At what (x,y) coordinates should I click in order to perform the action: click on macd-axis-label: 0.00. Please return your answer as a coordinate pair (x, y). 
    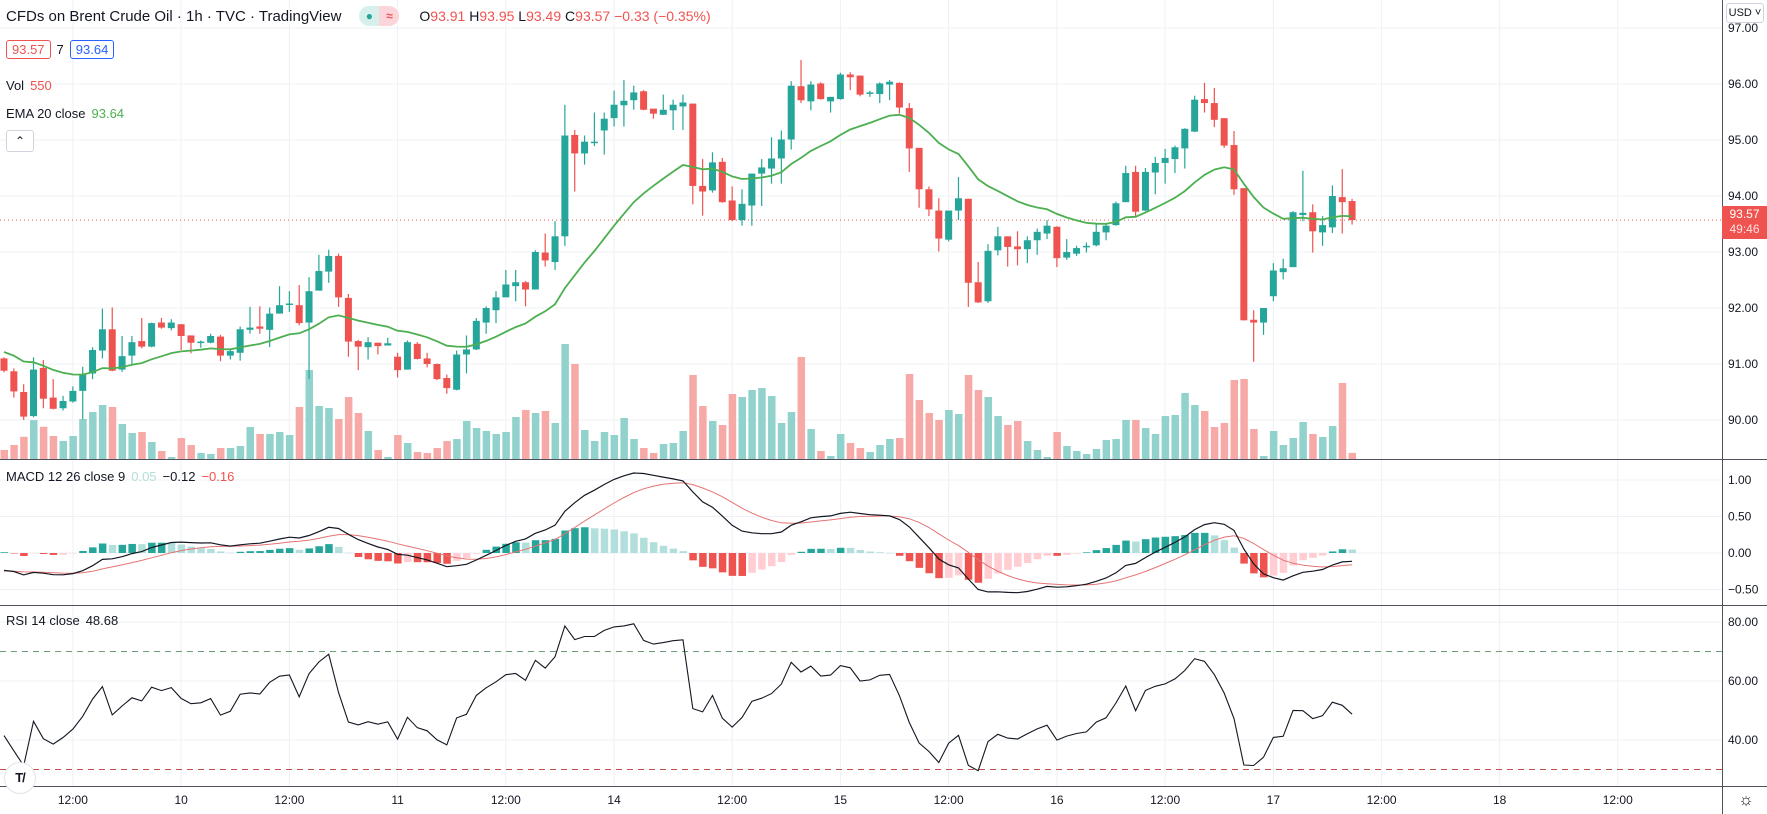
    Looking at the image, I should click on (1740, 553).